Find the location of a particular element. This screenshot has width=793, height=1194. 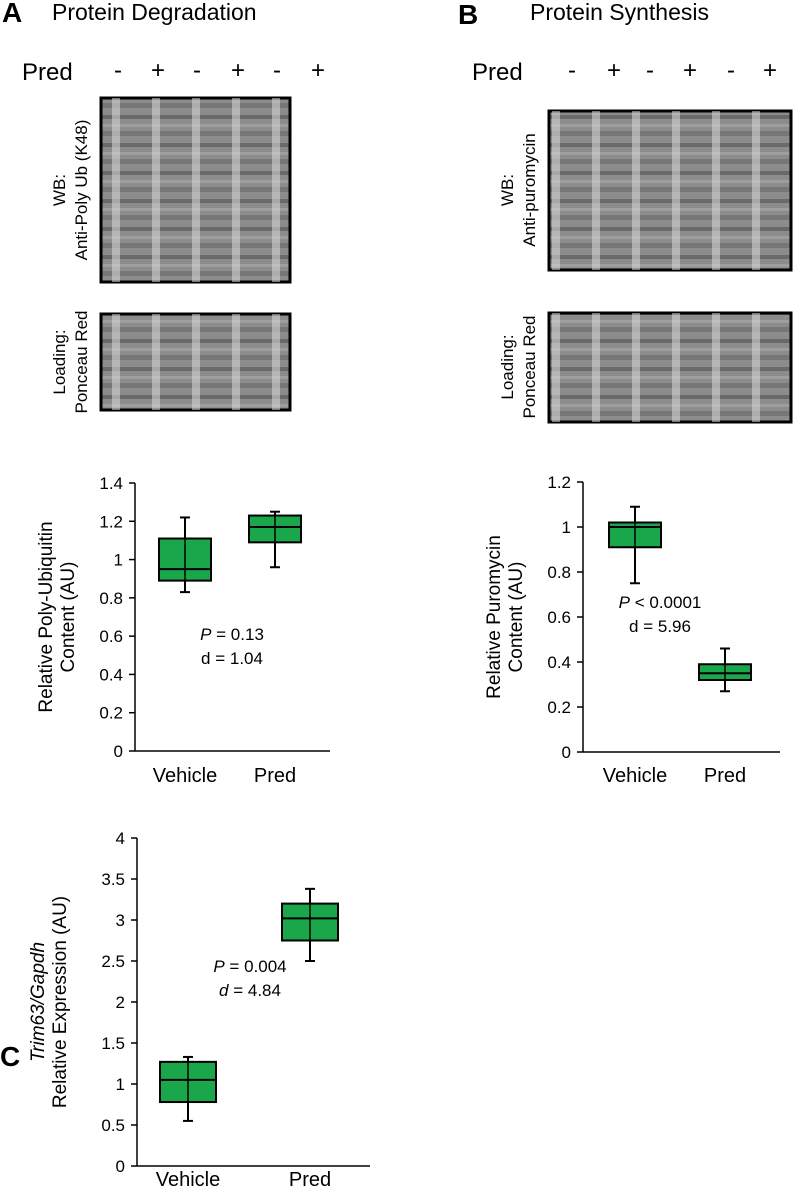

y-axis-label-text: Relative Puromycin is located at coordinates (494, 617).